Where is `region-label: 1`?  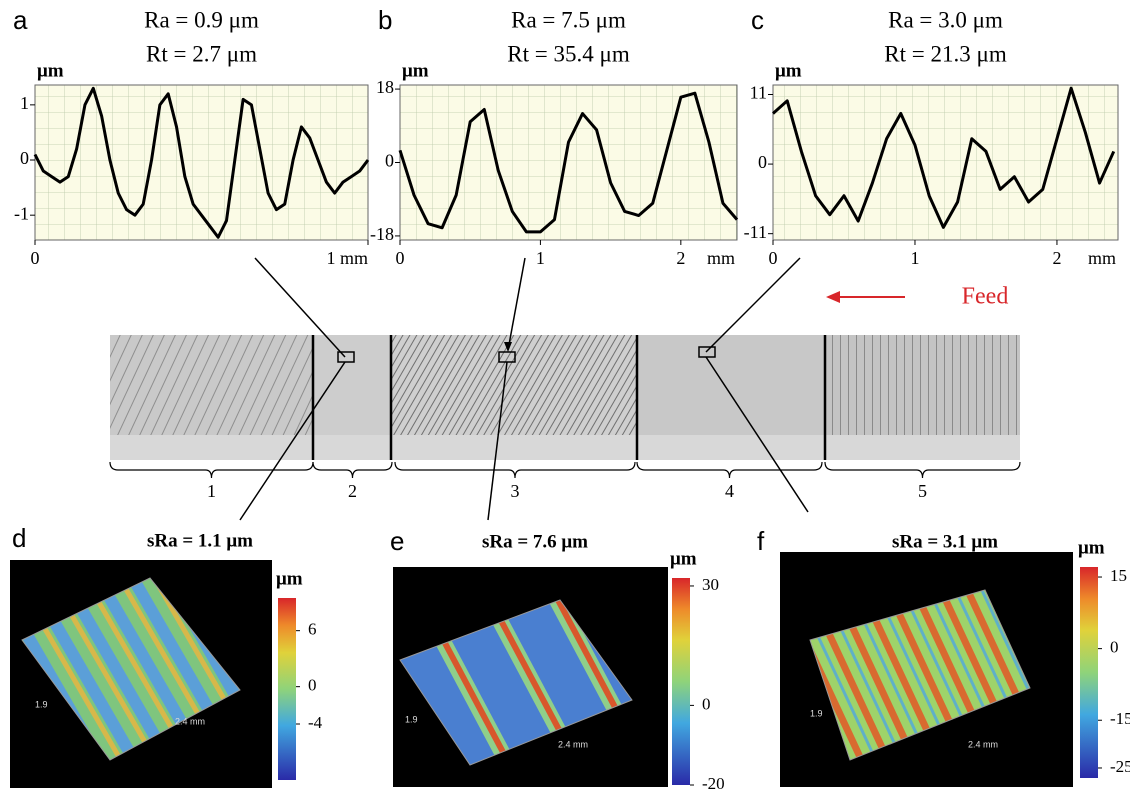 region-label: 1 is located at coordinates (211, 491).